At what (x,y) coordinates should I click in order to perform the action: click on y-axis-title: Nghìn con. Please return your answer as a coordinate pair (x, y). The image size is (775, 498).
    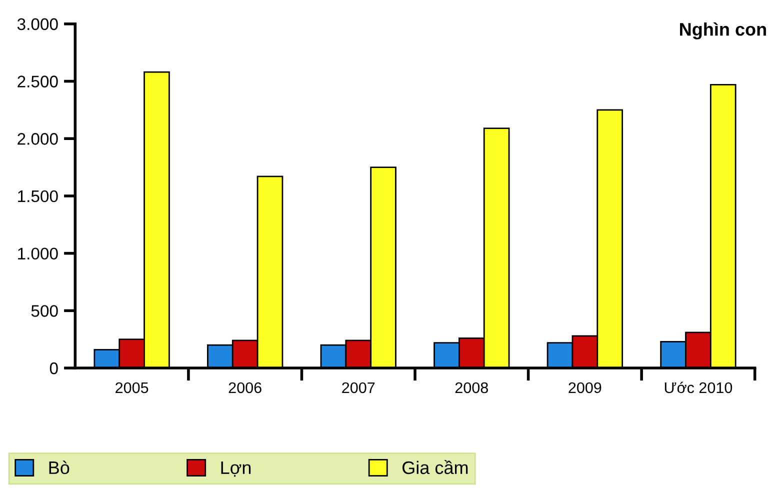
    Looking at the image, I should click on (723, 31).